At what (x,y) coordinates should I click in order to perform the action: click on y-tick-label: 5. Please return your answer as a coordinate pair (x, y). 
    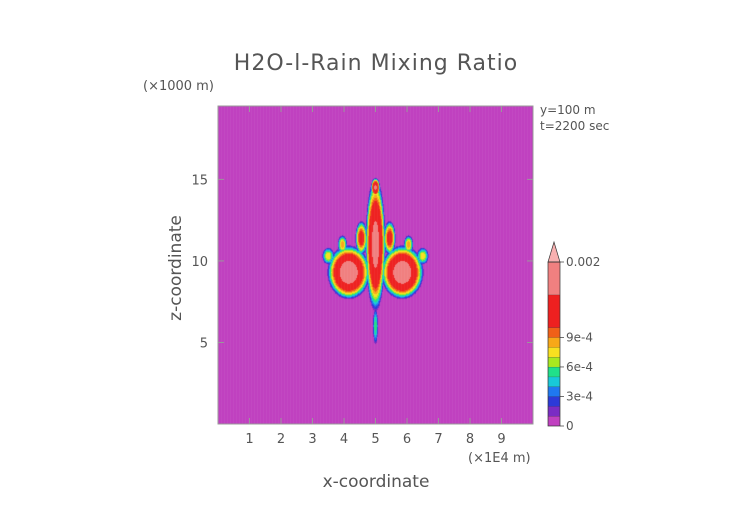
    Looking at the image, I should click on (204, 343).